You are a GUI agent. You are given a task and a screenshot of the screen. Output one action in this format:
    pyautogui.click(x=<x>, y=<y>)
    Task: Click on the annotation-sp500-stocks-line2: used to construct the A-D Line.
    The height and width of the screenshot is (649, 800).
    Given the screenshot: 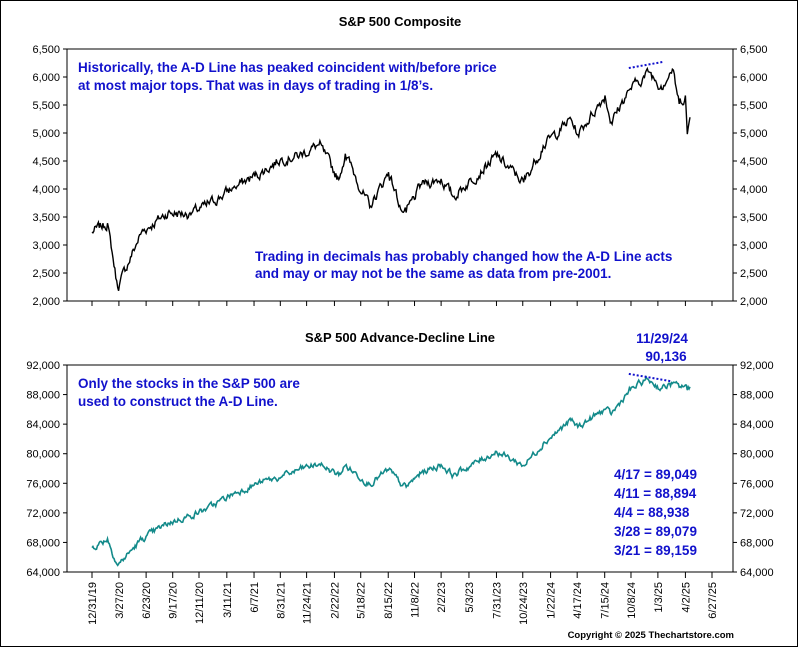 What is the action you would take?
    pyautogui.click(x=178, y=401)
    